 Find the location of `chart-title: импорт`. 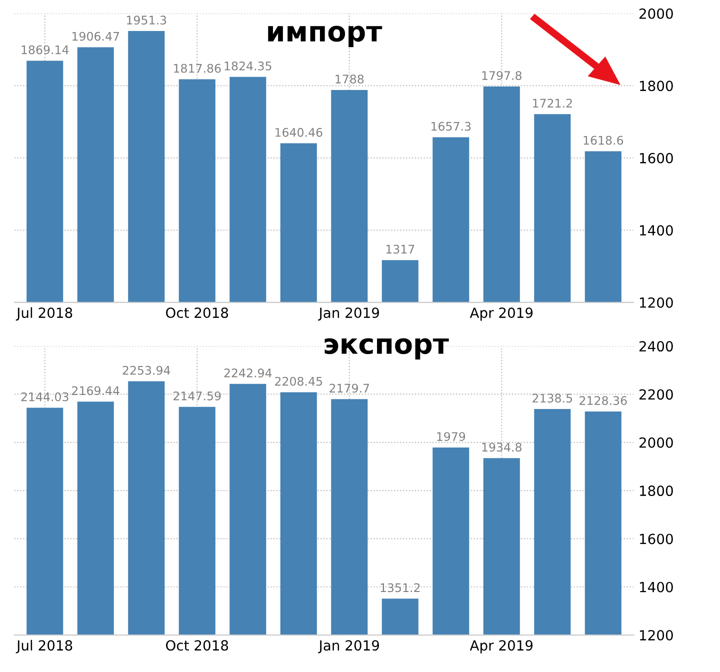

chart-title: импорт is located at coordinates (325, 37).